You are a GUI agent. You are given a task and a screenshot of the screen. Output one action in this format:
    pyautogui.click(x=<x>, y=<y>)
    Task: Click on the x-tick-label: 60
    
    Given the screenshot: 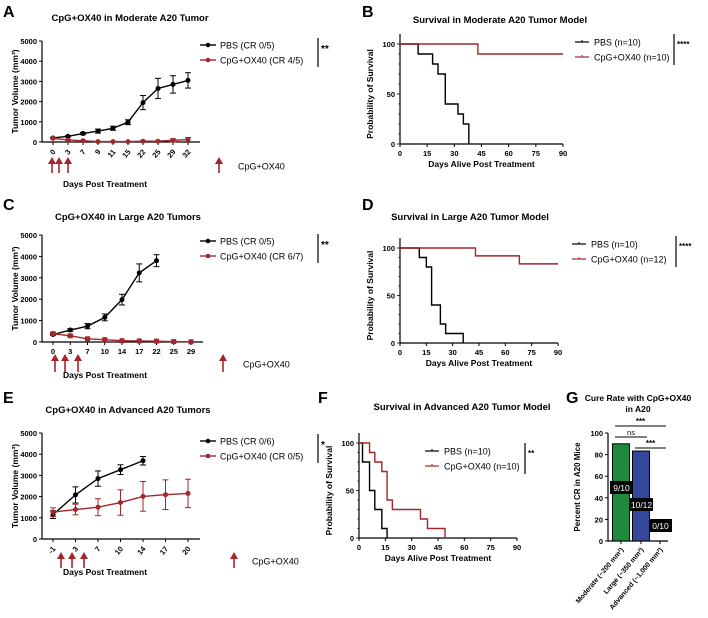 What is the action you would take?
    pyautogui.click(x=505, y=352)
    